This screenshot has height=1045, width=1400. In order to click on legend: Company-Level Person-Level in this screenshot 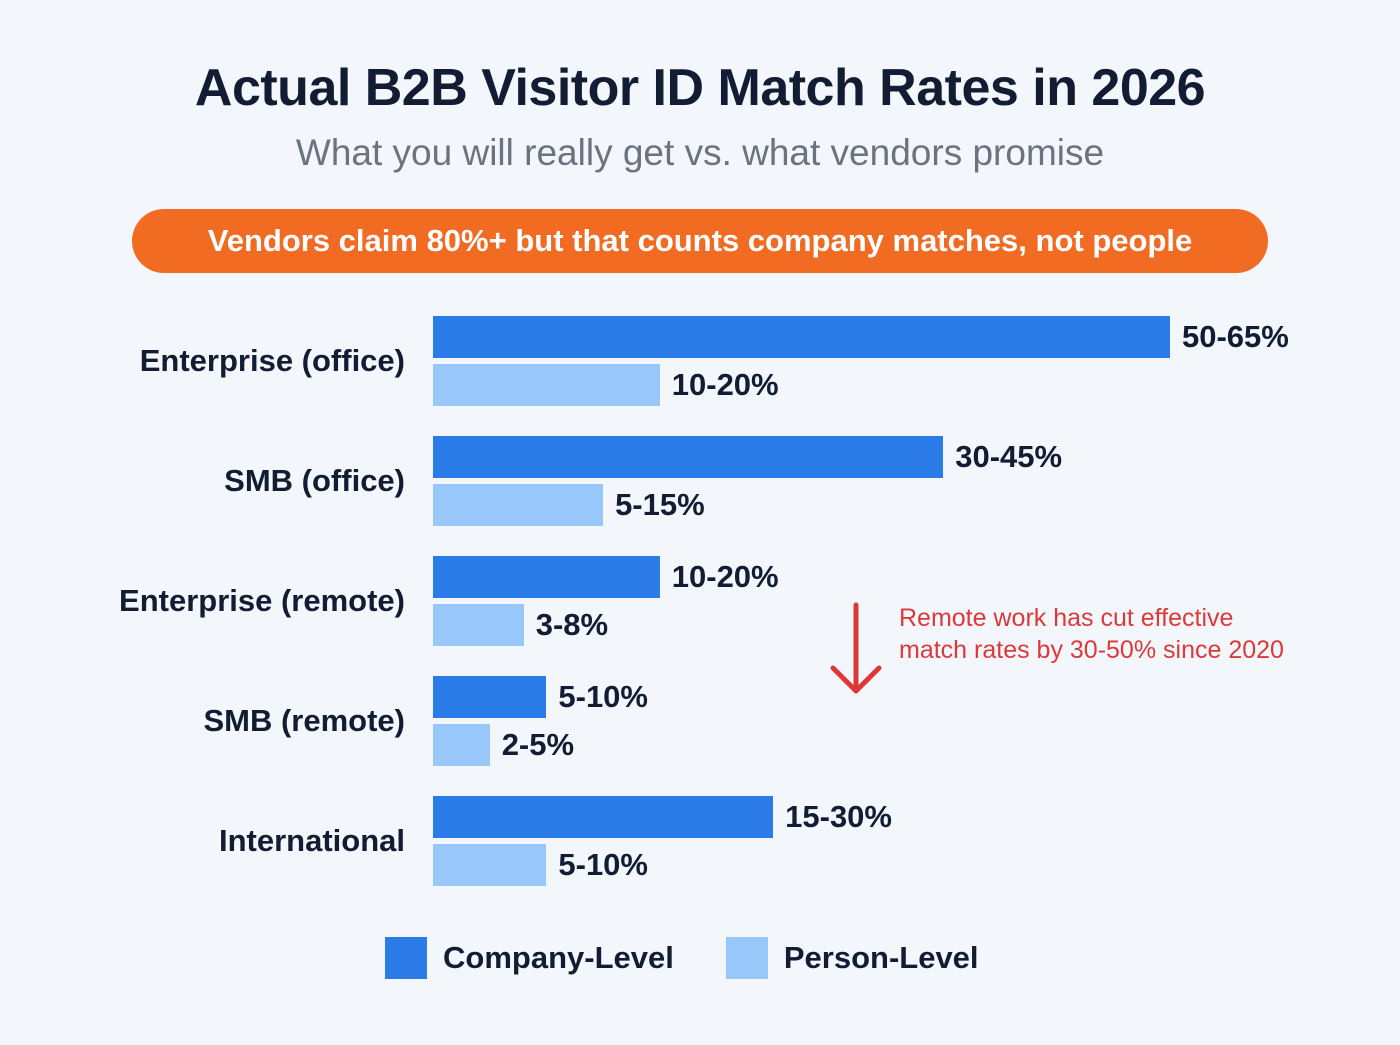, I will do `click(708, 958)`.